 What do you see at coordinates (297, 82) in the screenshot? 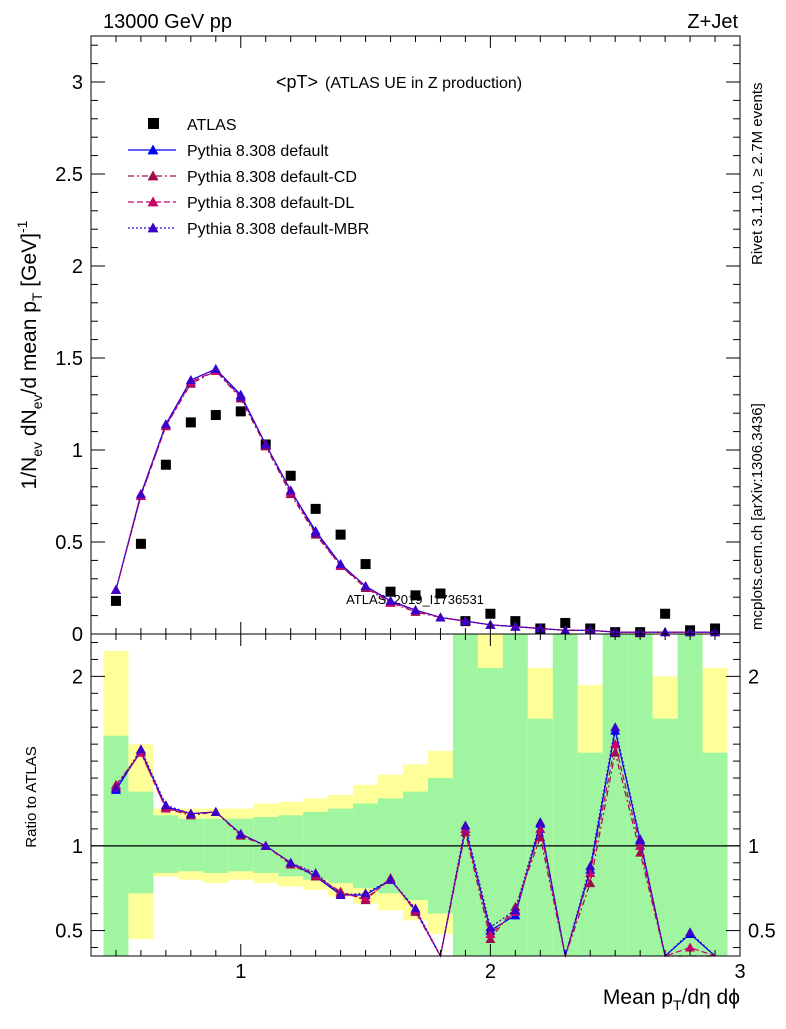
I see `plot-title-main: <pT>` at bounding box center [297, 82].